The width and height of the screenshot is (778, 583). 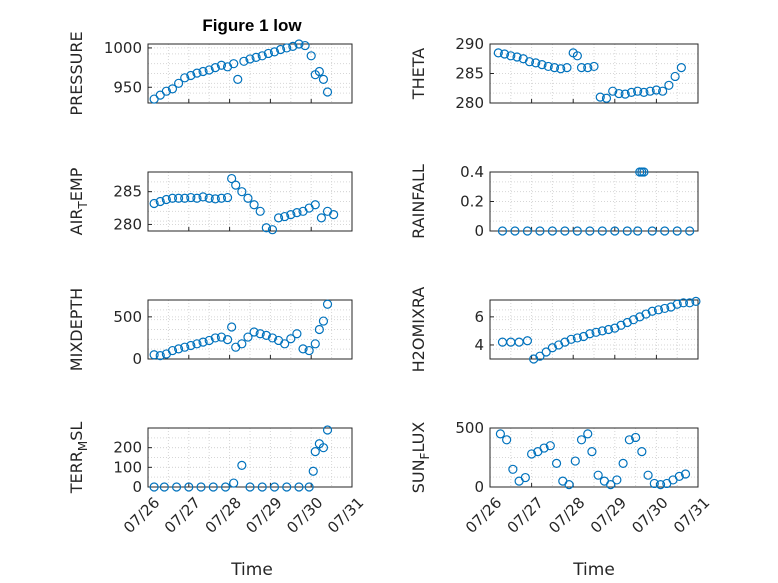 What do you see at coordinates (418, 201) in the screenshot?
I see `y-axis-label: RAINFALL` at bounding box center [418, 201].